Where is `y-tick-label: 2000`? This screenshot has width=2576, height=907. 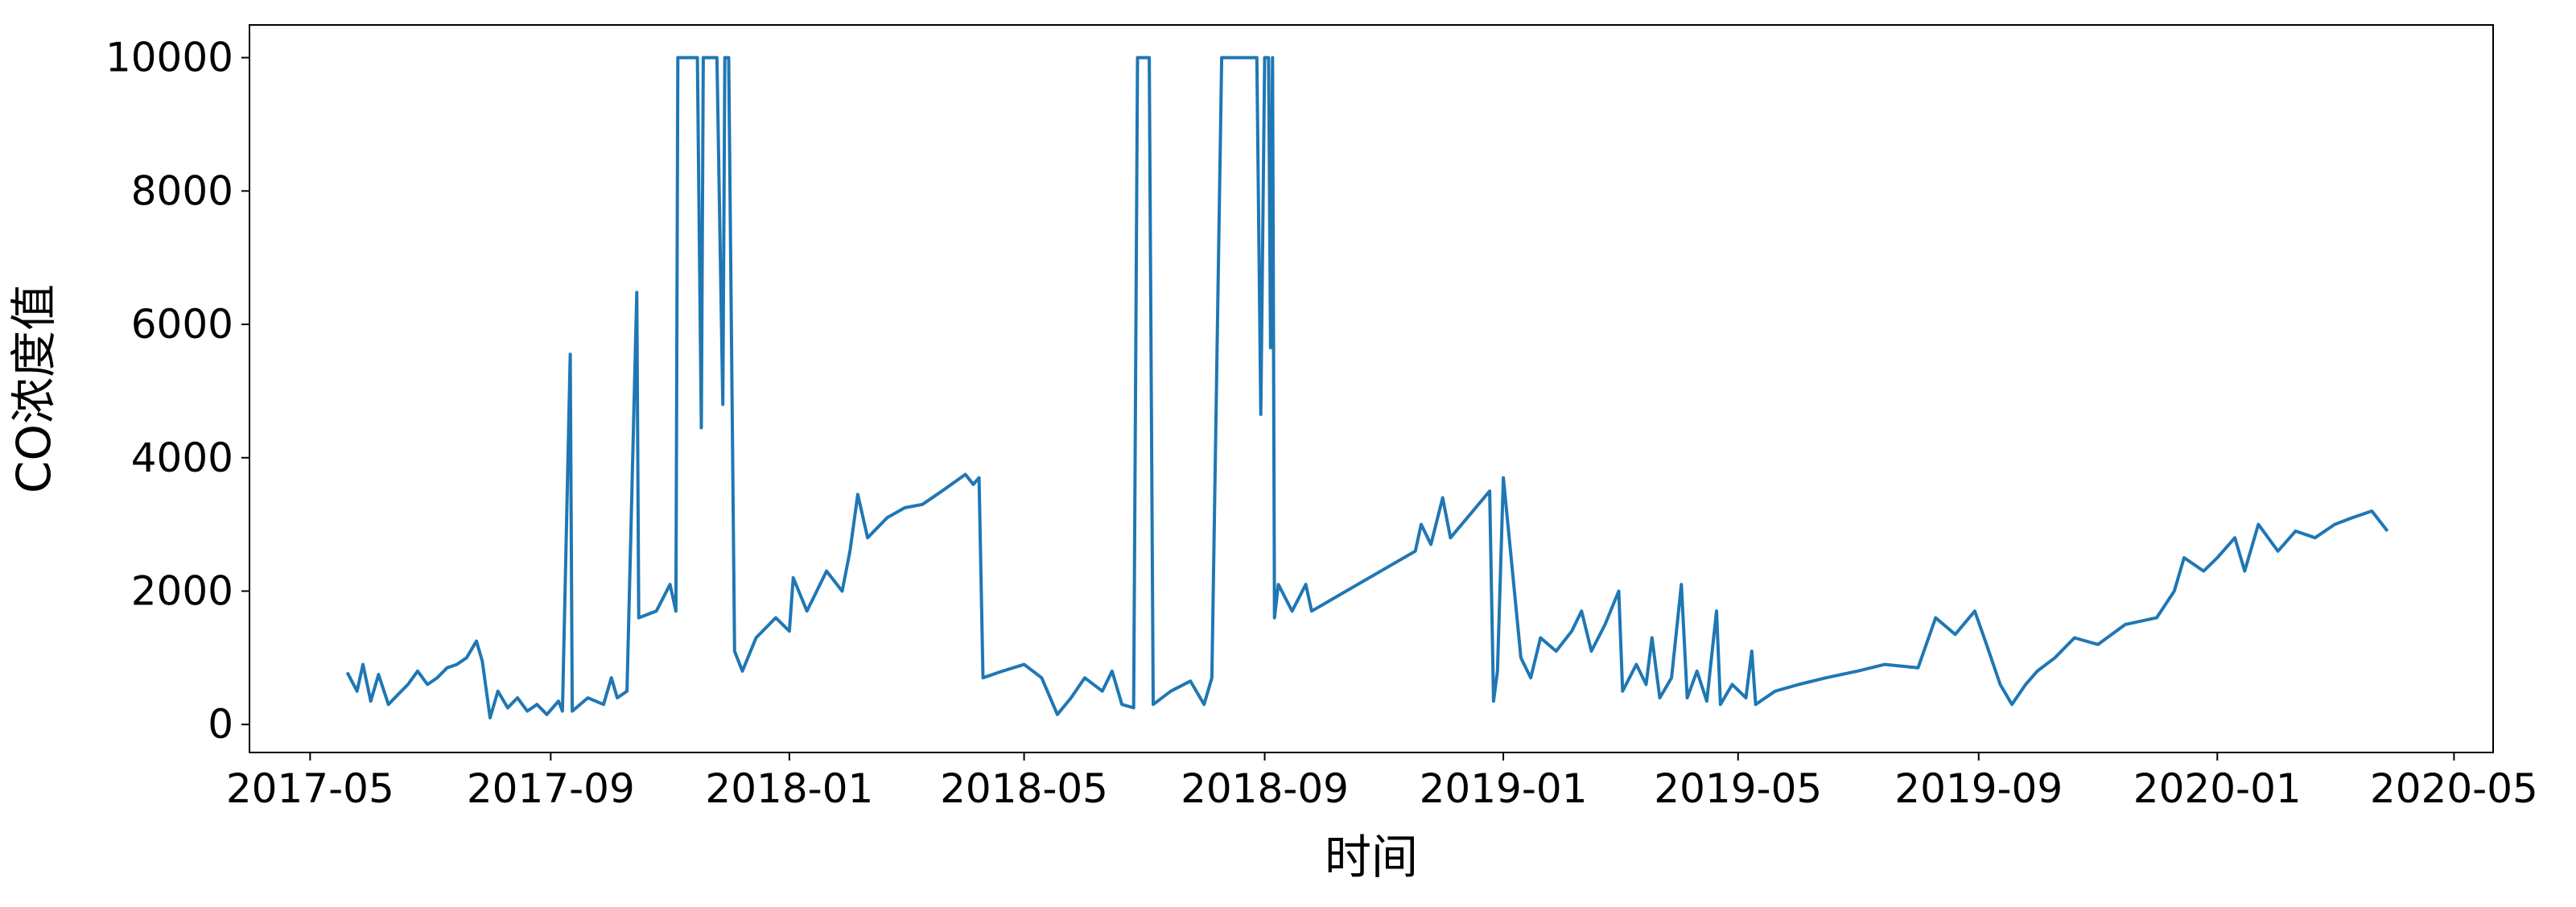
y-tick-label: 2000 is located at coordinates (182, 591).